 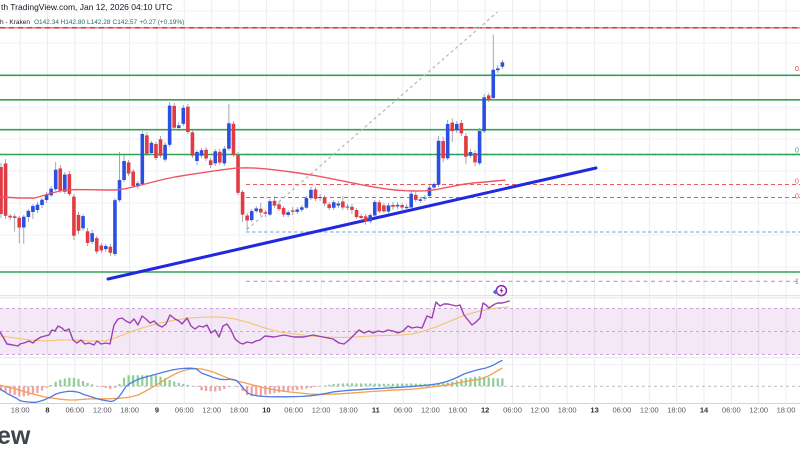 What do you see at coordinates (797, 282) in the screenshot?
I see `svg-text: 1` at bounding box center [797, 282].